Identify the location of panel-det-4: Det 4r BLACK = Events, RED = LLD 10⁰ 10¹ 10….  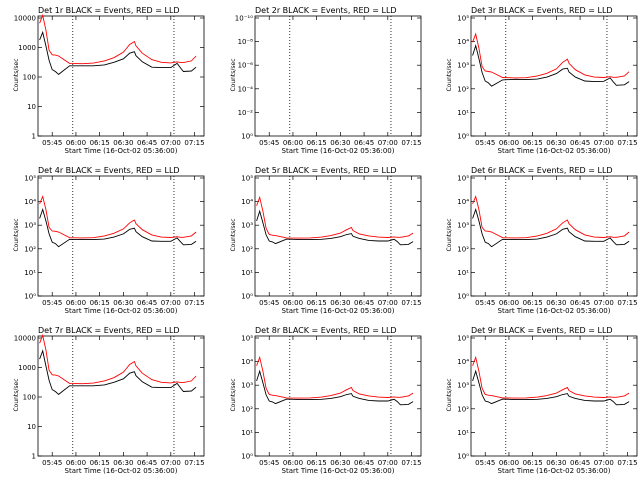
(109, 240).